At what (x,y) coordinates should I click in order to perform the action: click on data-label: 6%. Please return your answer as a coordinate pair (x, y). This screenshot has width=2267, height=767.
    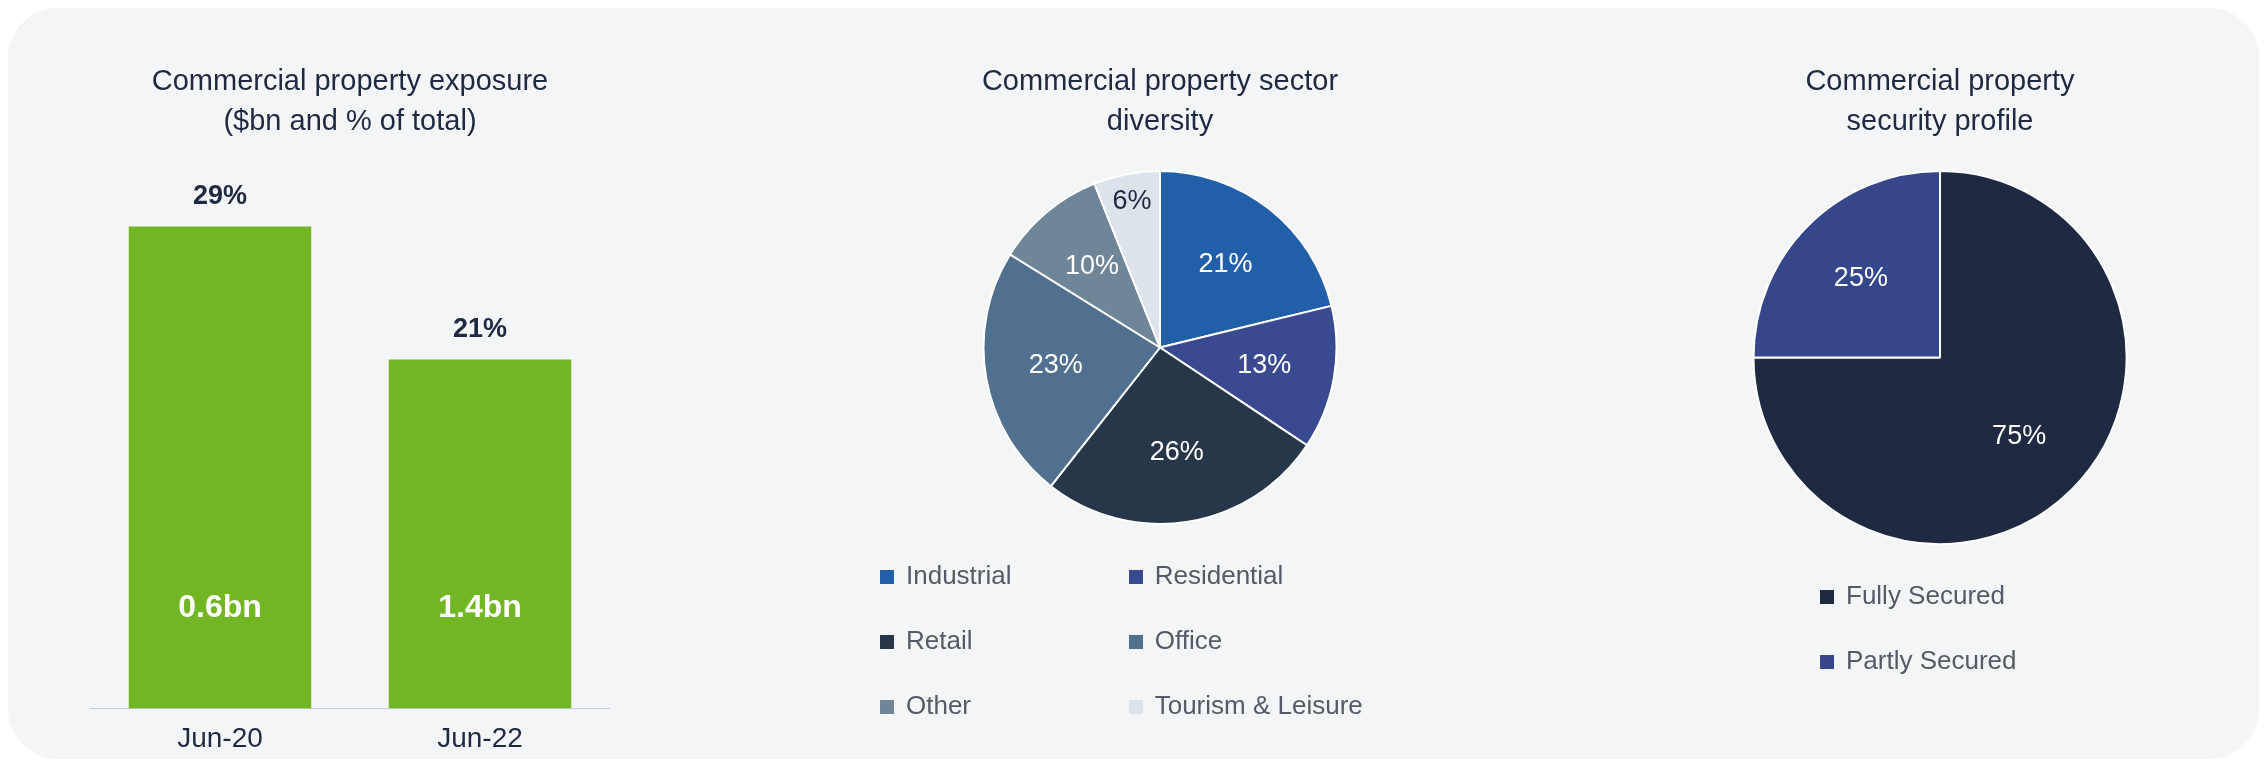
    Looking at the image, I should click on (1132, 200).